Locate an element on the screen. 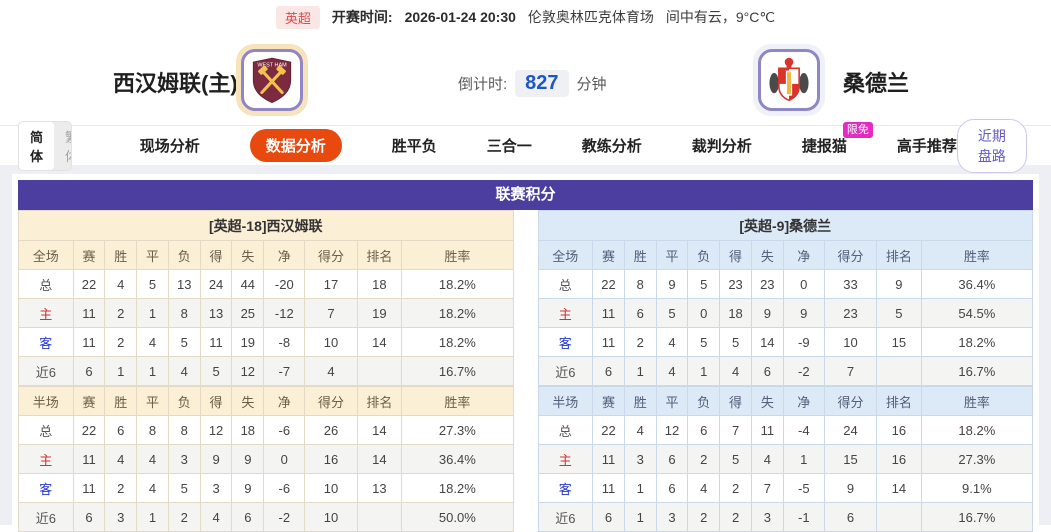 This screenshot has height=532, width=1051. stat-cell: 1 is located at coordinates (704, 371).